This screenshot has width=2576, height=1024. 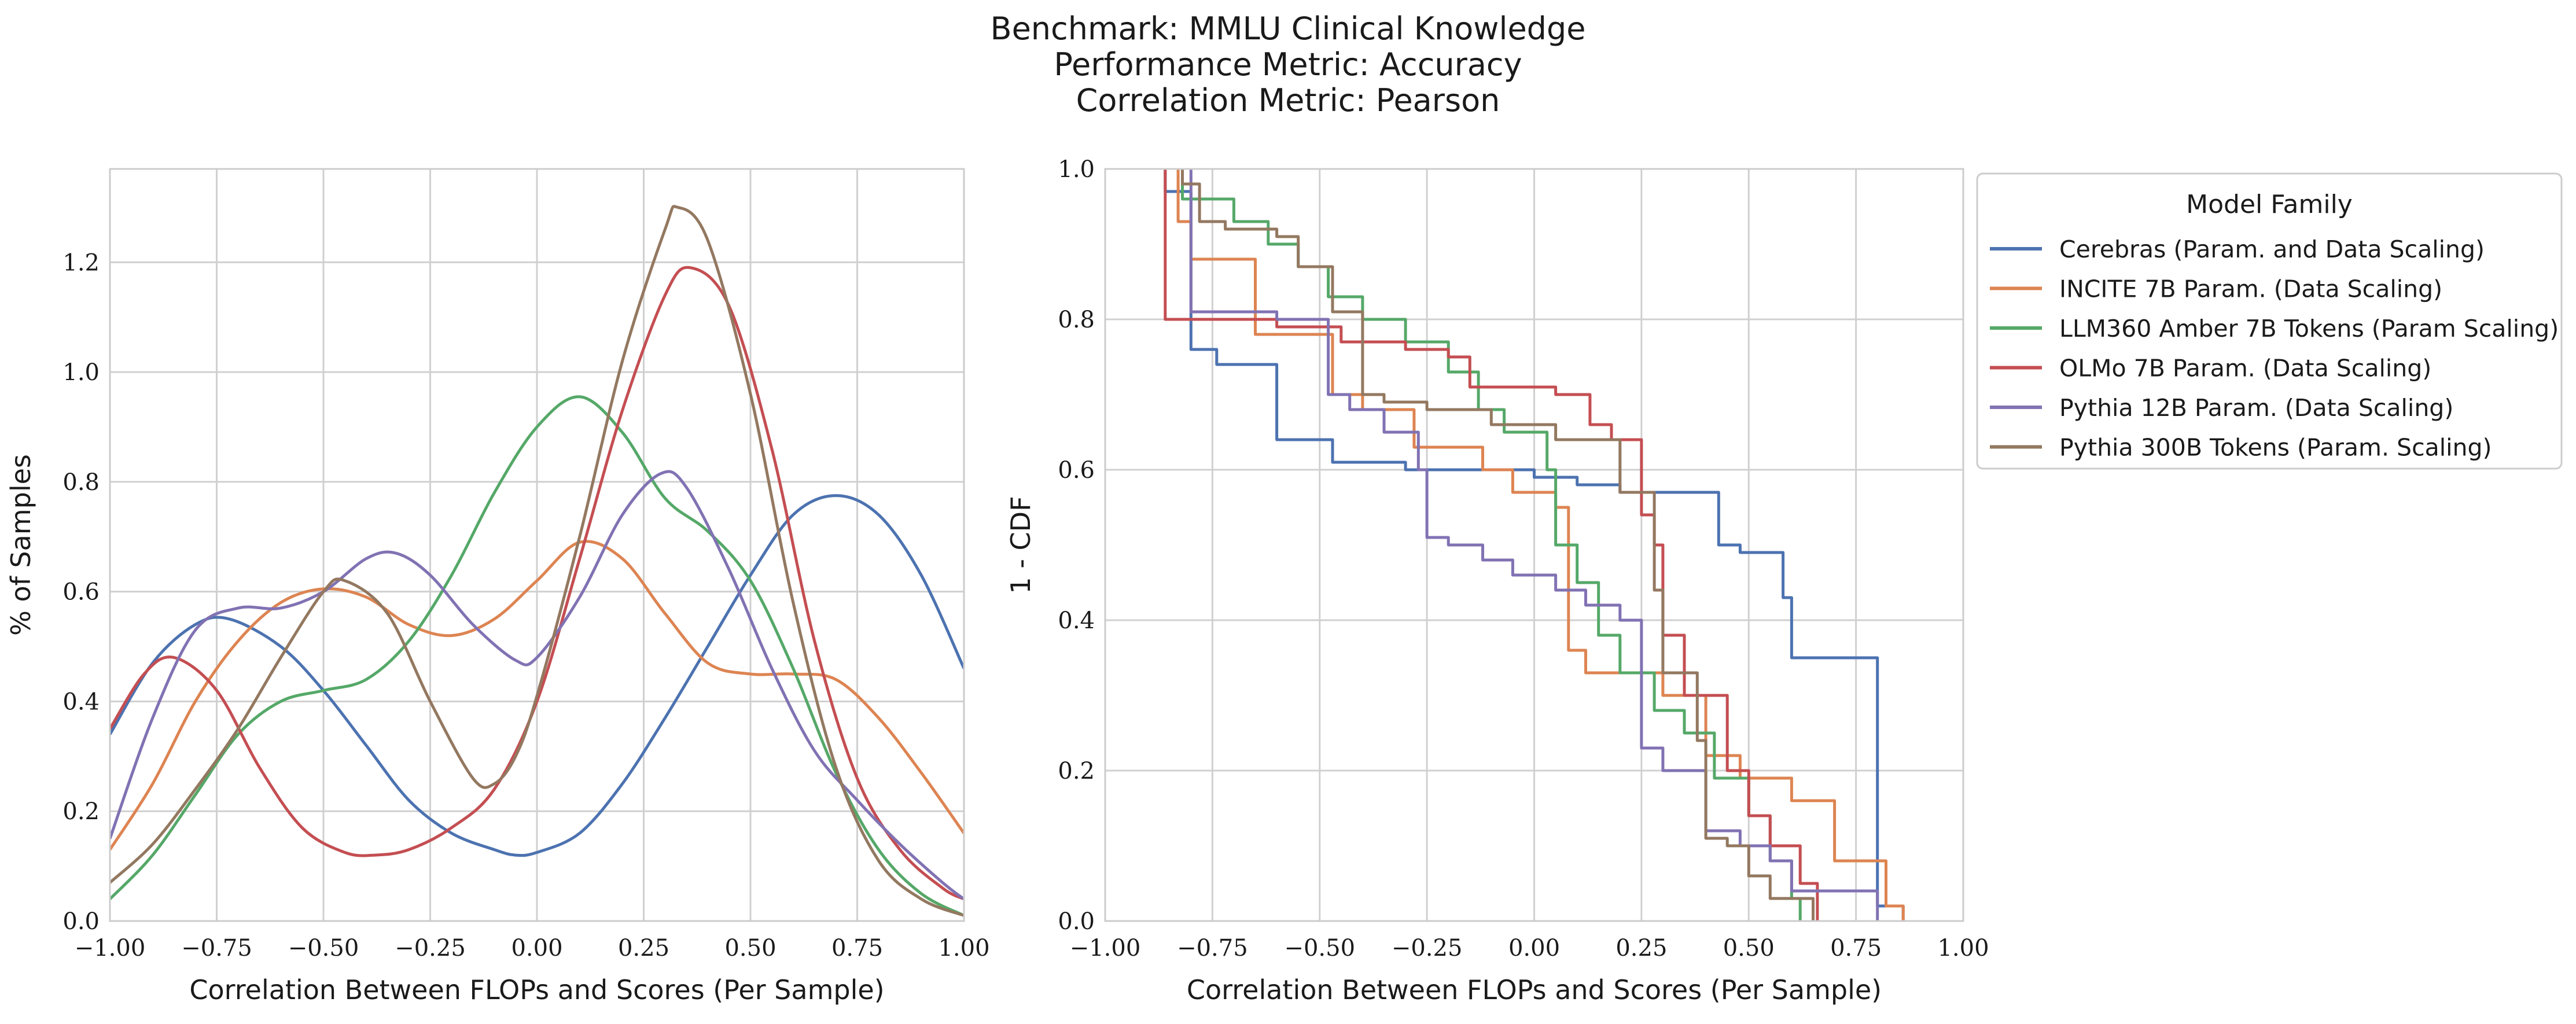 What do you see at coordinates (1105, 948) in the screenshot?
I see `survival-x-tick-label: −1.00` at bounding box center [1105, 948].